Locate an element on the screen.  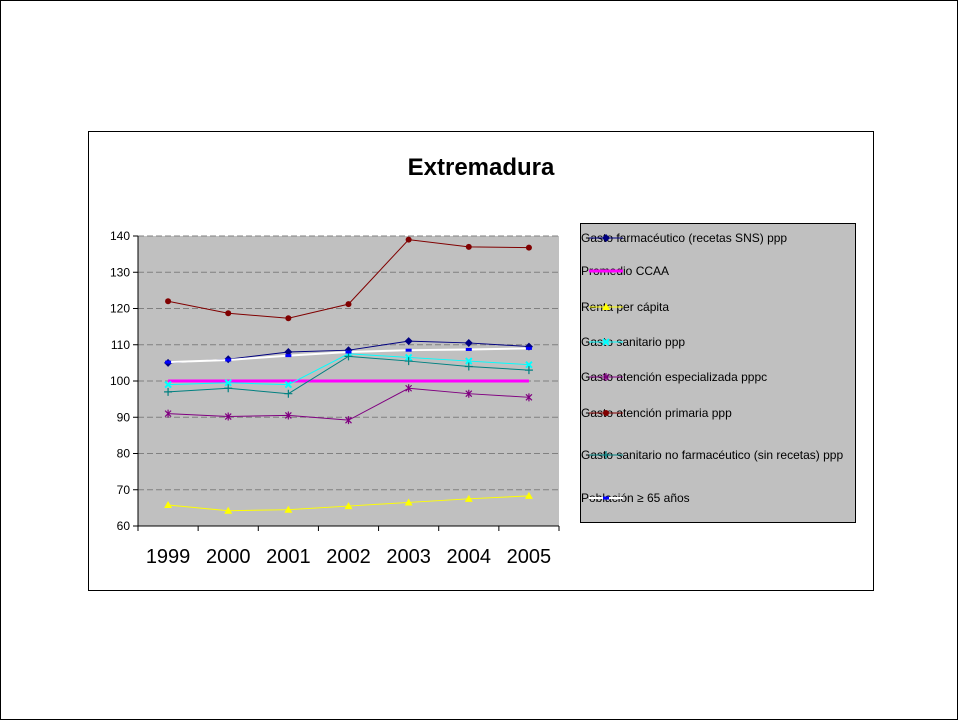
legend-item: Gasto farmacéutico (recetas SNS) ppp is located at coordinates (717, 238).